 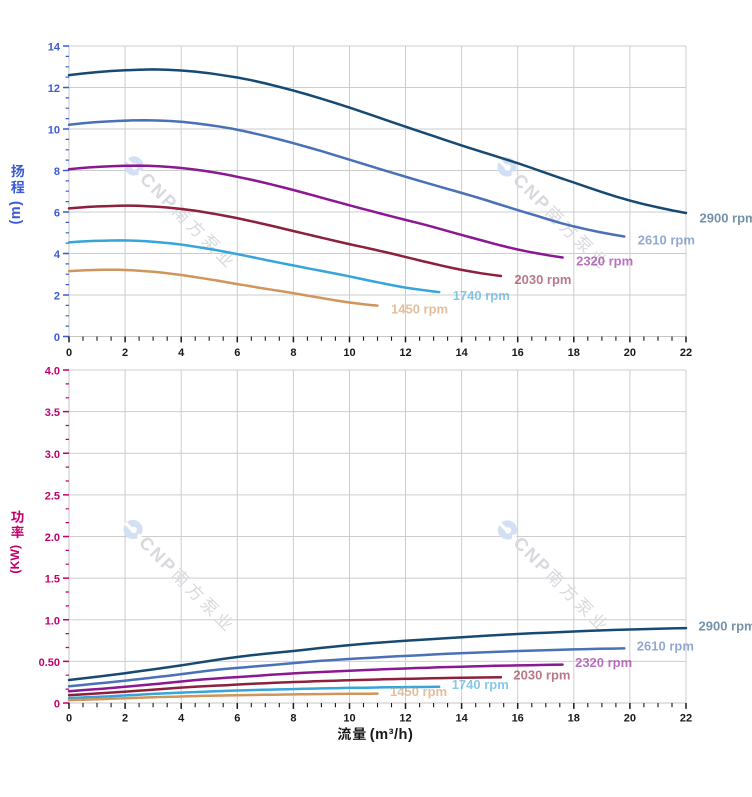 I want to click on svg-text: 2.5, so click(x=52, y=497).